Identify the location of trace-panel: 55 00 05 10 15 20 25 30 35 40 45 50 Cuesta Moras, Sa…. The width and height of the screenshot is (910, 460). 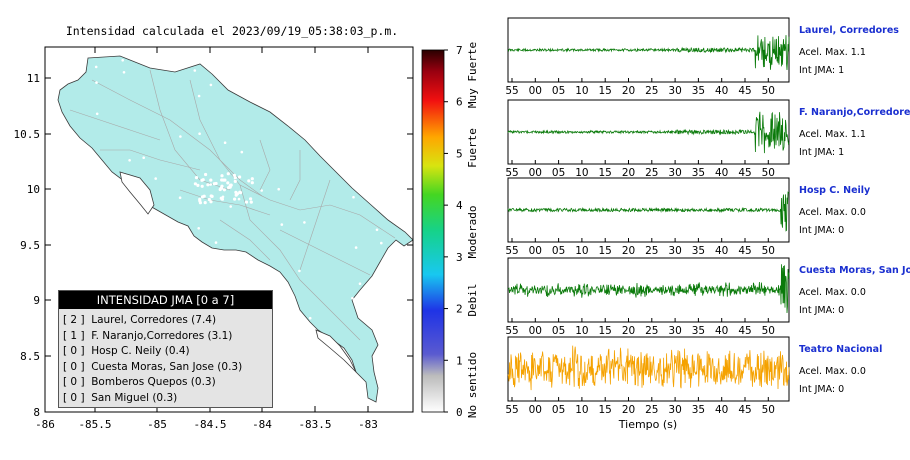
(707, 297).